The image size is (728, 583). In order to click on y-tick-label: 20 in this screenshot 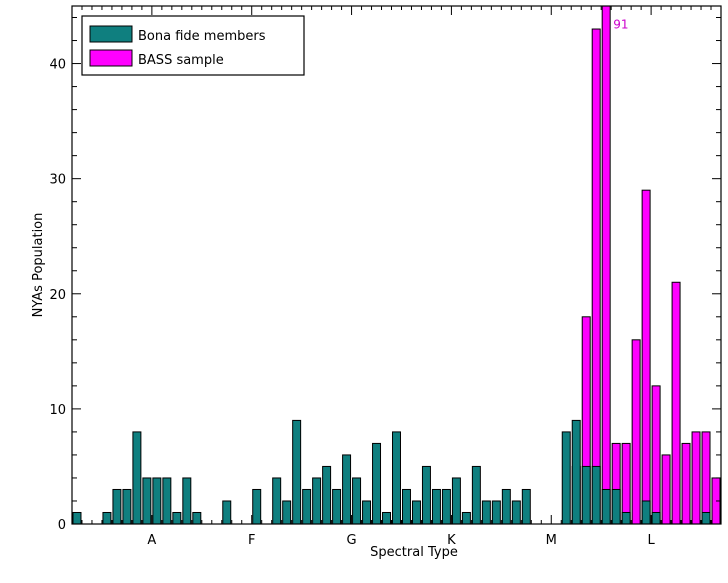, I will do `click(57, 295)`.